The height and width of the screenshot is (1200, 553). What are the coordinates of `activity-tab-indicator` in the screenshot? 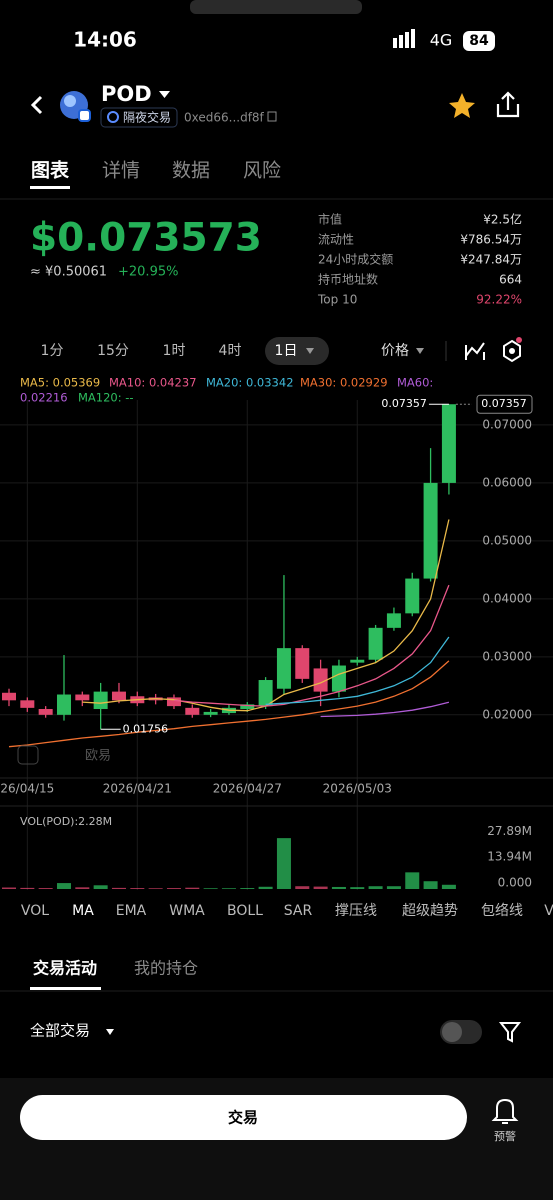 It's located at (65, 988).